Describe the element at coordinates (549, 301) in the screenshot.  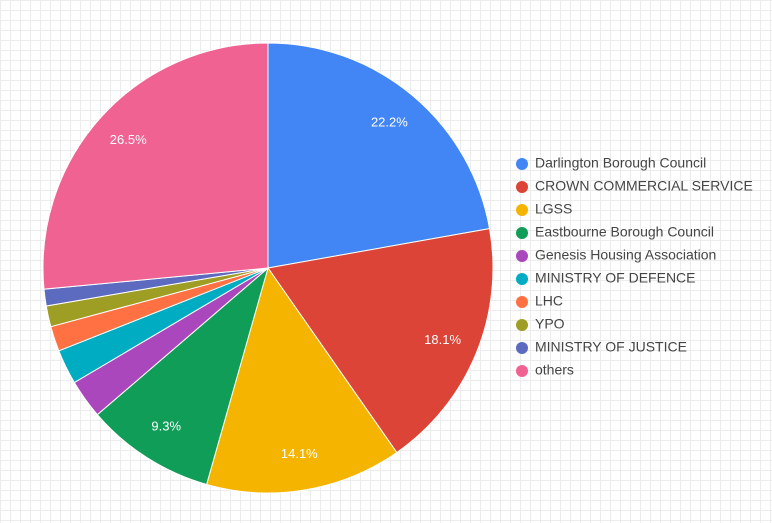
I see `legend-label: LHC` at that location.